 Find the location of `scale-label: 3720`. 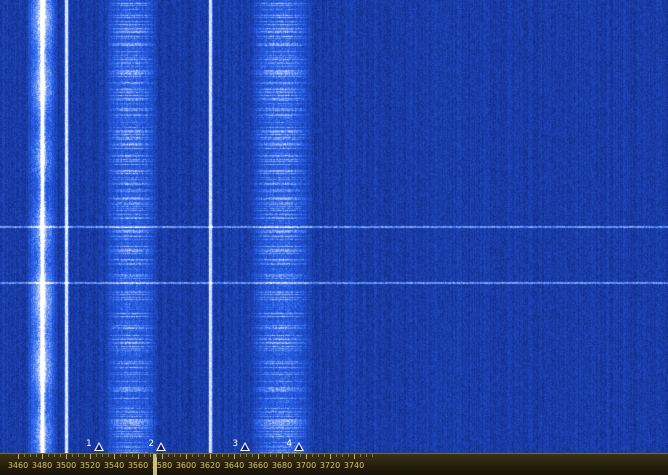

scale-label: 3720 is located at coordinates (330, 465).